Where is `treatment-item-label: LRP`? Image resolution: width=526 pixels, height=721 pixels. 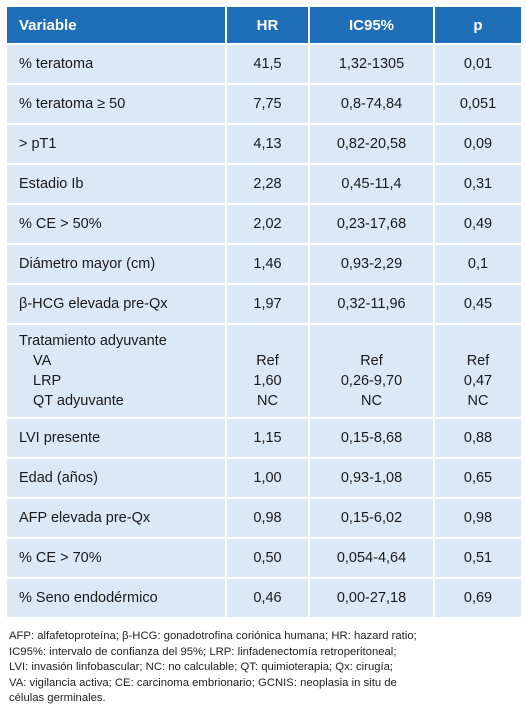 treatment-item-label: LRP is located at coordinates (47, 381).